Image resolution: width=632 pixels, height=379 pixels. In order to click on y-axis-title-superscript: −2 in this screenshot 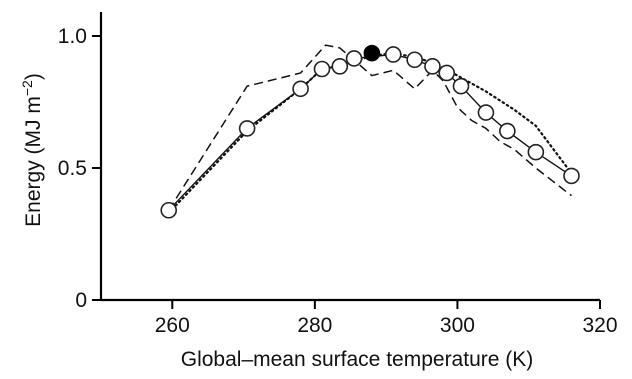, I will do `click(27, 88)`.